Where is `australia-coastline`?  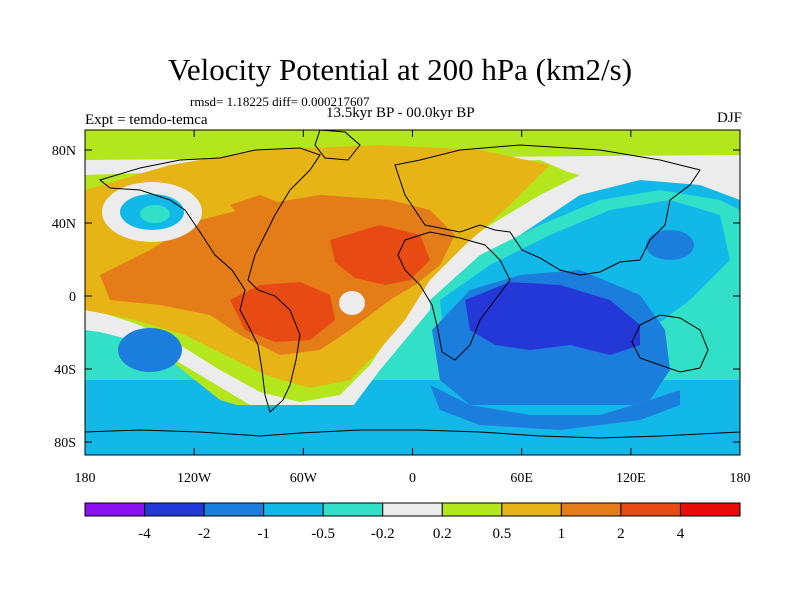
australia-coastline is located at coordinates (670, 343).